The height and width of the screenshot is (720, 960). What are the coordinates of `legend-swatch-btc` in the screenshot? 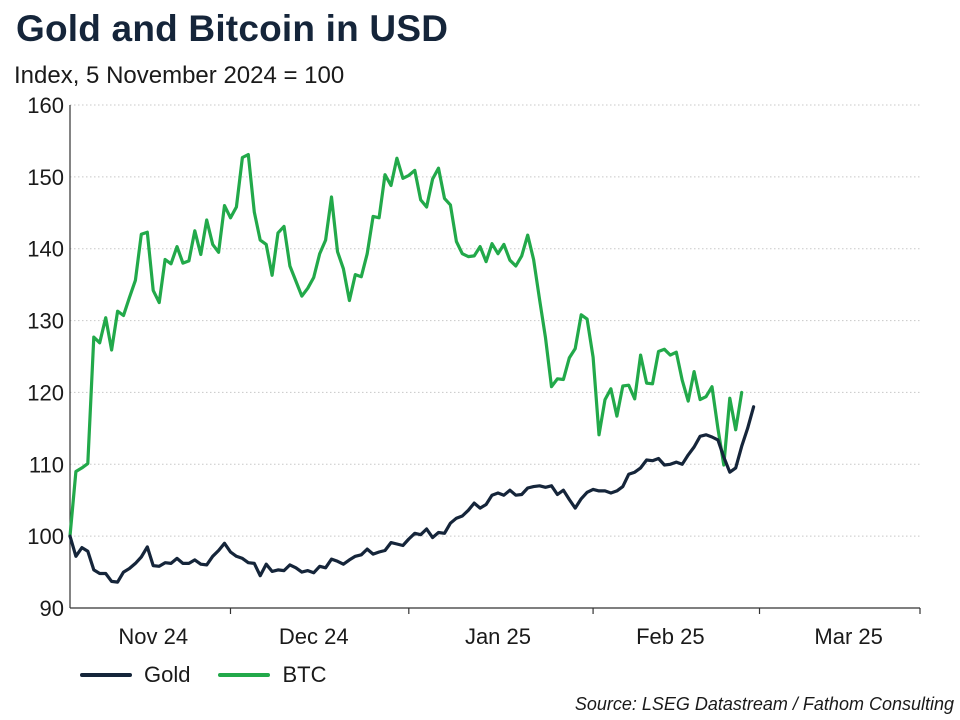 It's located at (244, 675).